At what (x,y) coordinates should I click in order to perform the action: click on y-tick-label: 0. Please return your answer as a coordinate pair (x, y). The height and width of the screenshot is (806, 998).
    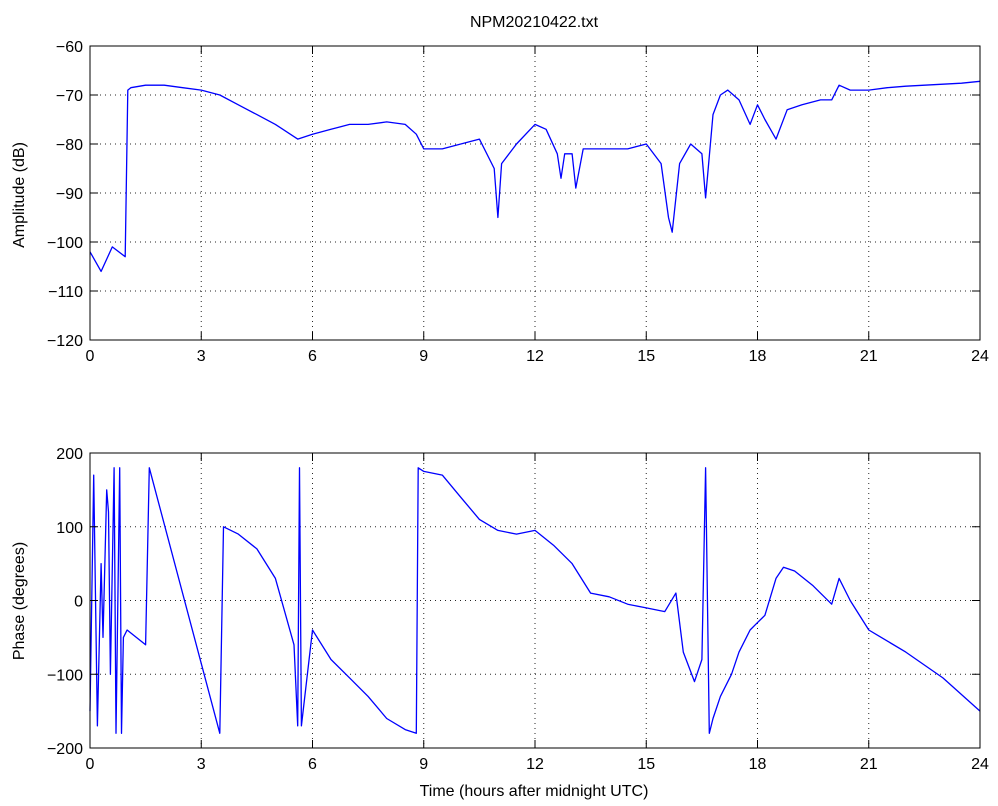
    Looking at the image, I should click on (78, 602).